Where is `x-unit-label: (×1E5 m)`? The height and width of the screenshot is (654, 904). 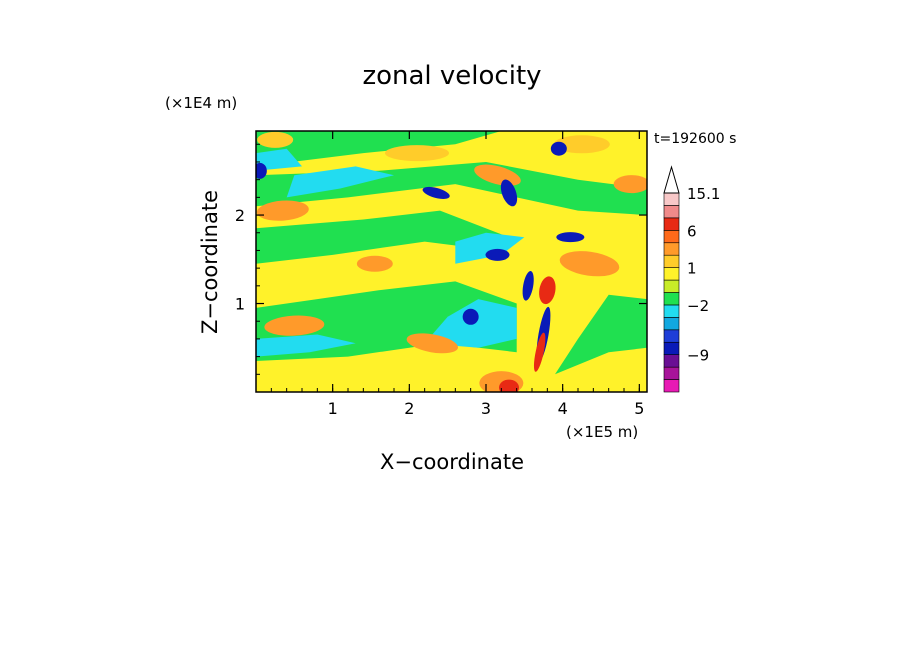
x-unit-label: (×1E5 m) is located at coordinates (602, 432).